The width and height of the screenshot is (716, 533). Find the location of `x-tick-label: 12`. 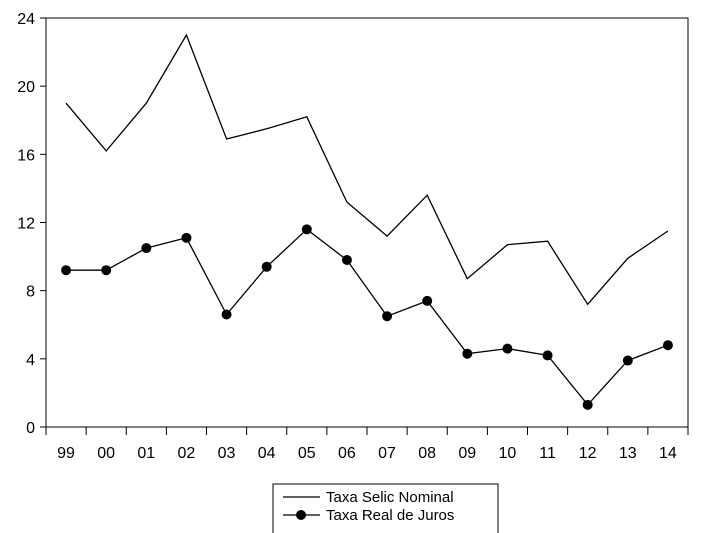

x-tick-label: 12 is located at coordinates (588, 453).